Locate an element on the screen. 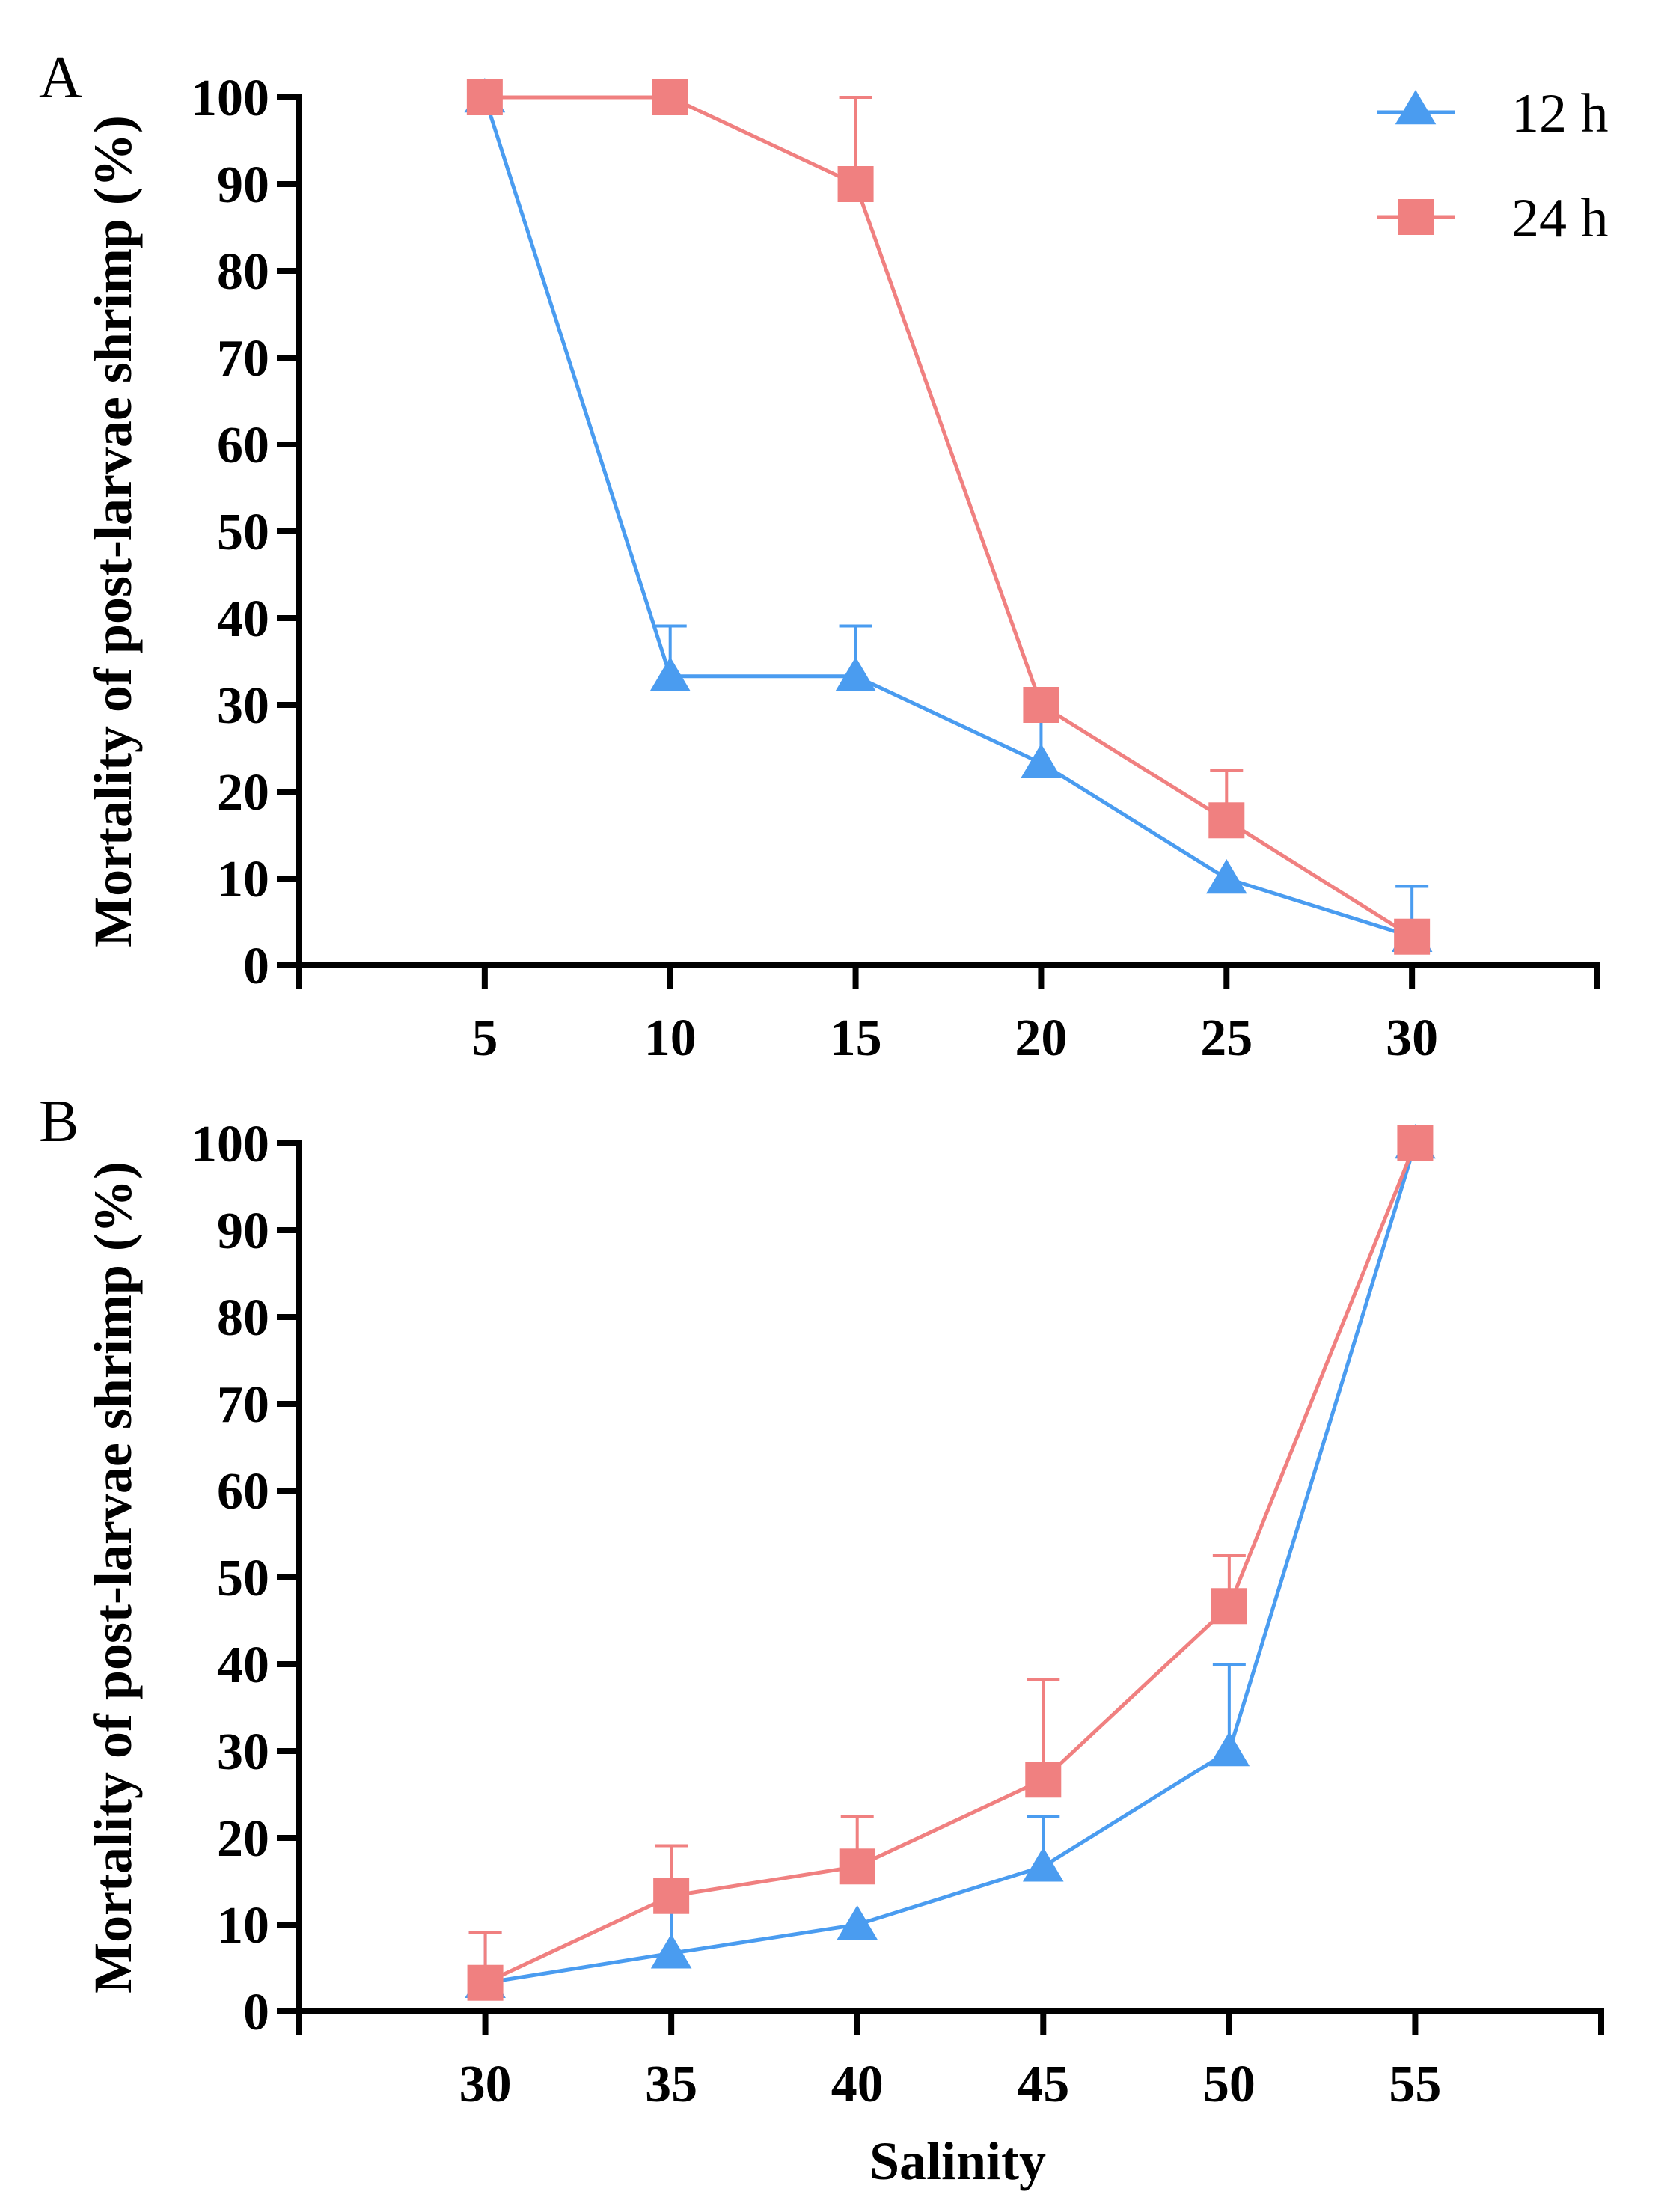  x-tick-label: 20 is located at coordinates (1041, 1038).